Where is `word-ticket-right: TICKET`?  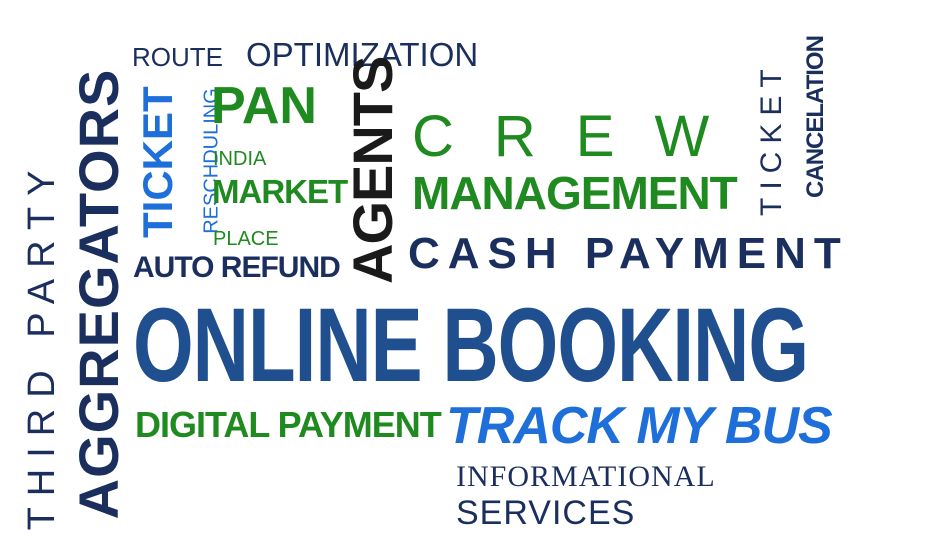
word-ticket-right: TICKET is located at coordinates (771, 138).